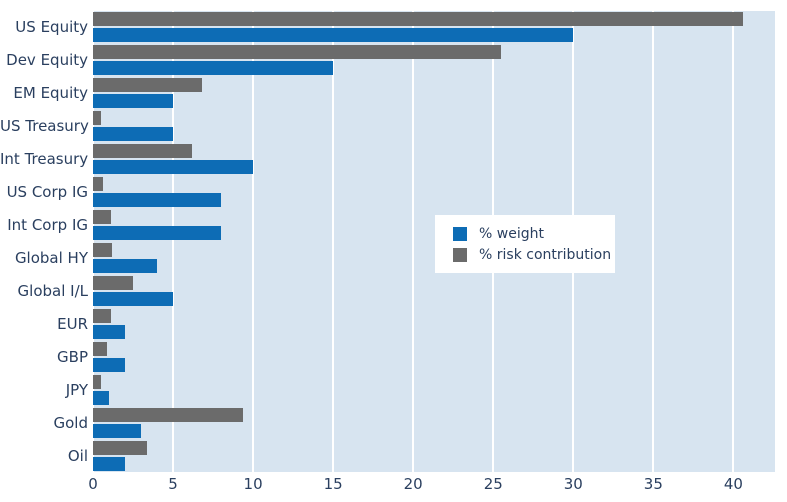 This screenshot has width=787, height=502. What do you see at coordinates (460, 233) in the screenshot?
I see `legend-swatch-weight-icon` at bounding box center [460, 233].